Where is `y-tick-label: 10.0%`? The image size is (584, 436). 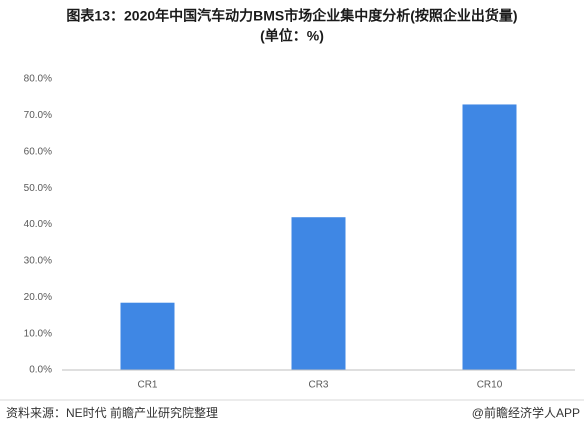
y-tick-label: 10.0% is located at coordinates (38, 333).